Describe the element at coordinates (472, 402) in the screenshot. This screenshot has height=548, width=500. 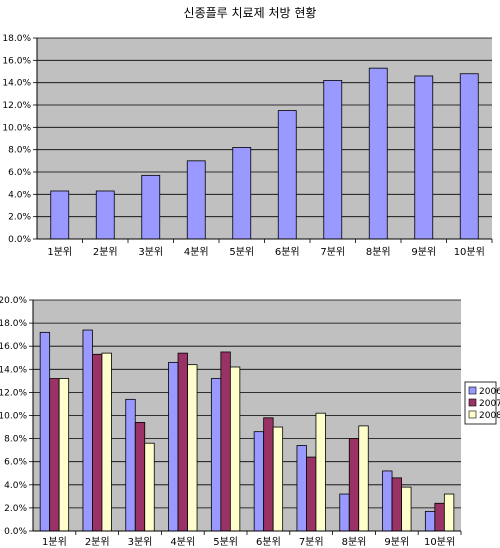
I see `legend-swatch-2007` at that location.